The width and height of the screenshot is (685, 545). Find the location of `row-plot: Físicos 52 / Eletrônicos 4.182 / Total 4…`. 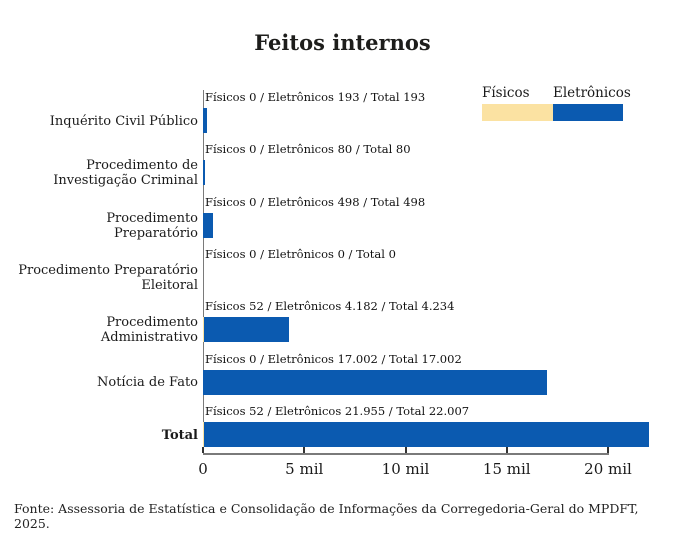

row-plot: Físicos 52 / Eletrônicos 4.182 / Total 4… is located at coordinates (439, 323).